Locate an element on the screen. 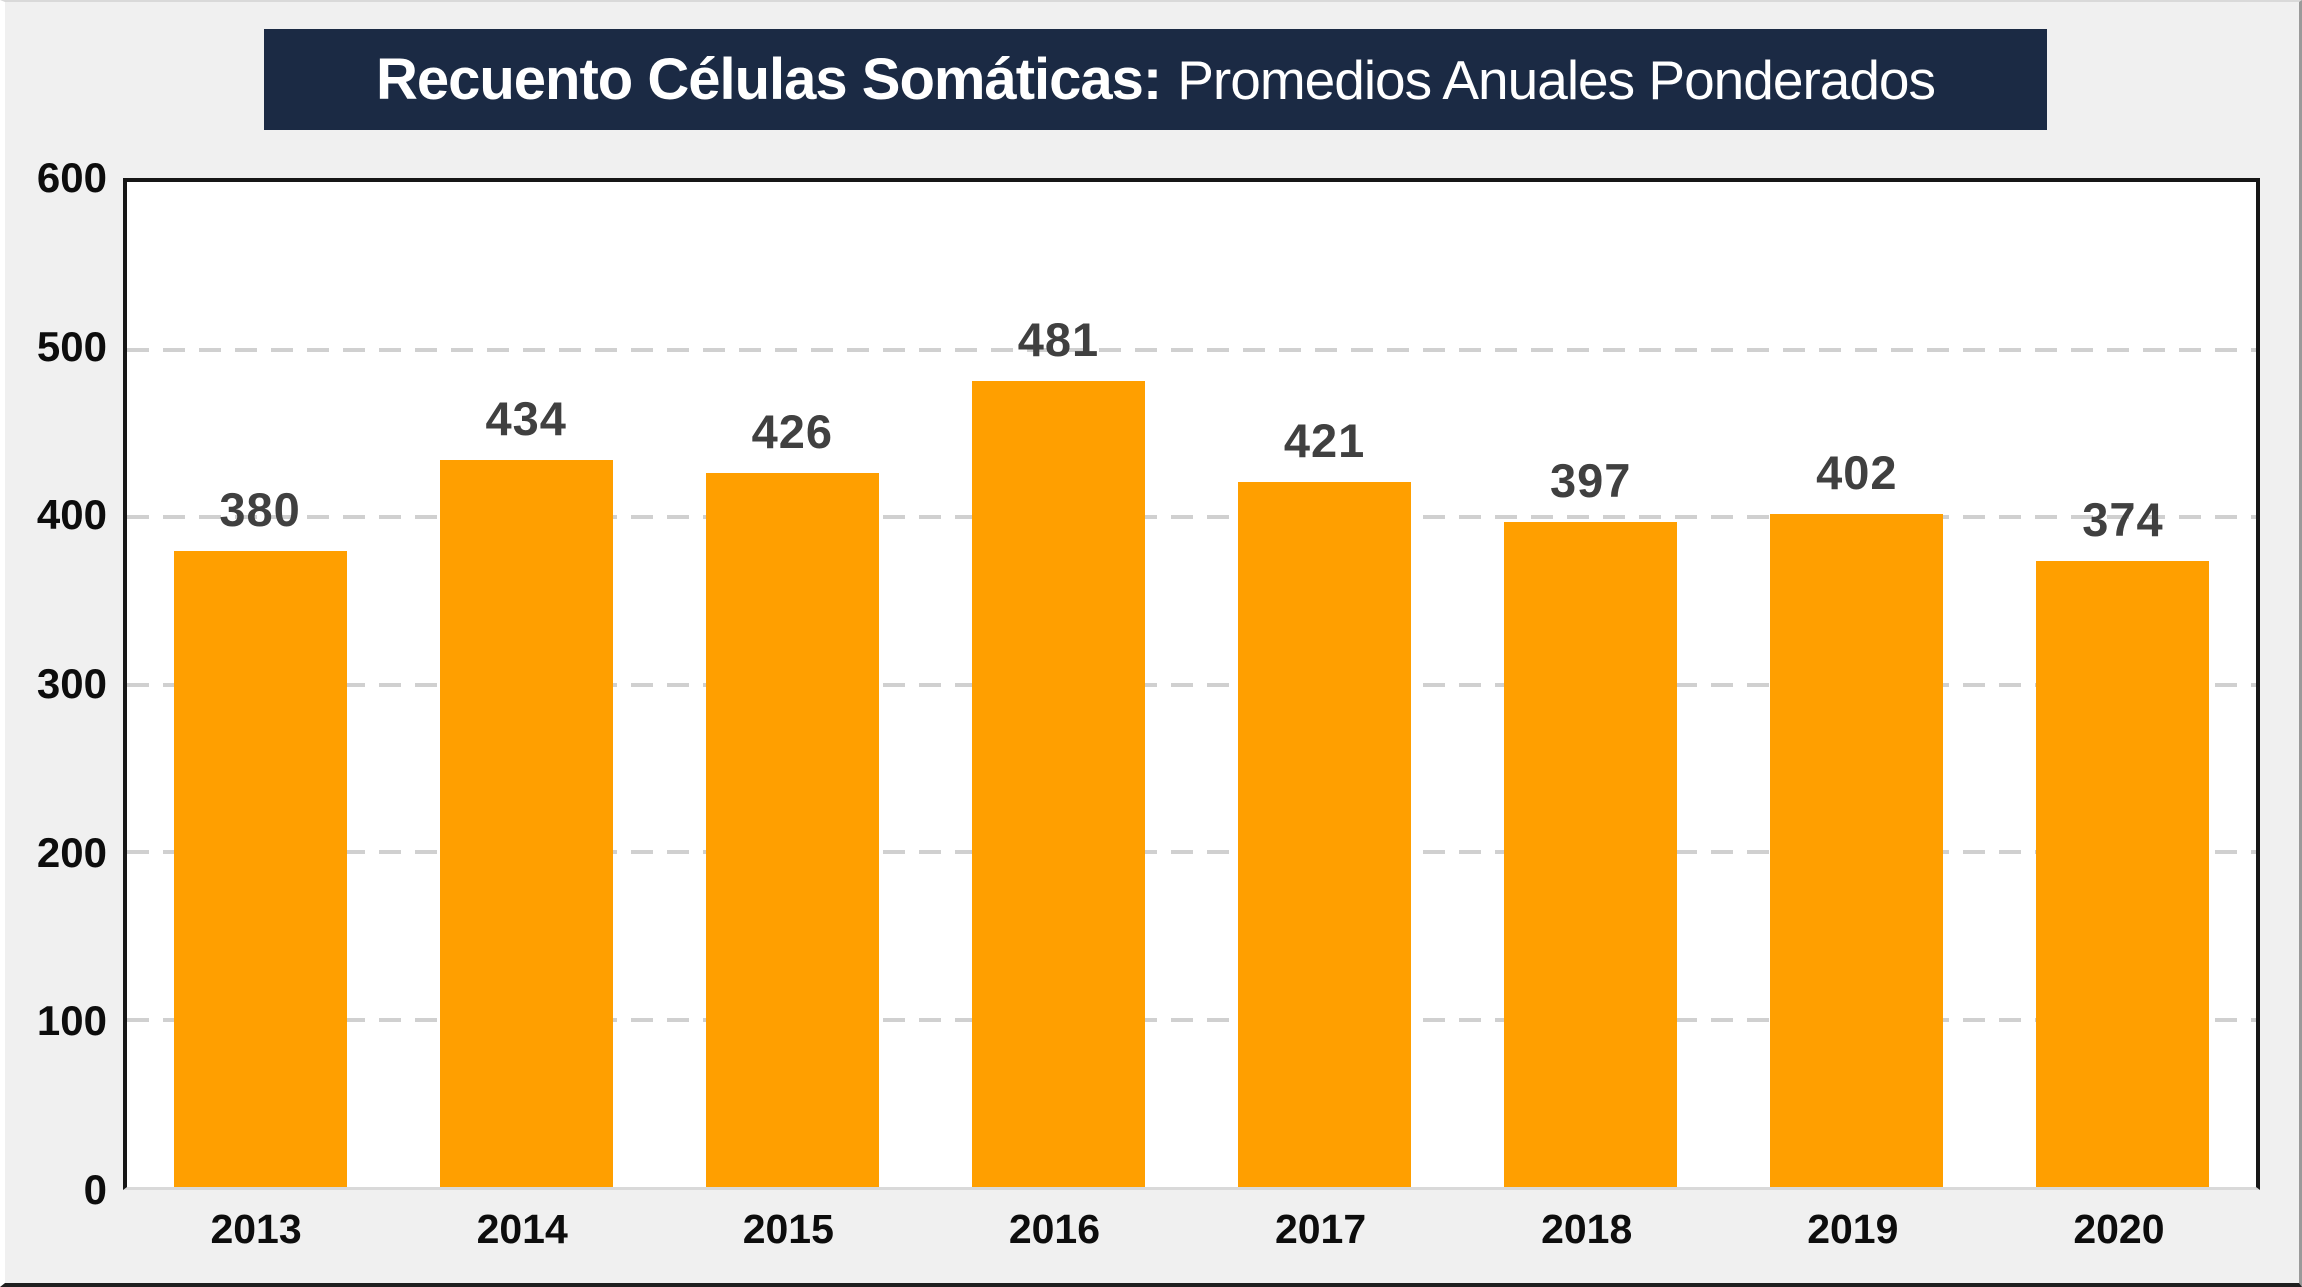 This screenshot has height=1287, width=2302. bar-2016 is located at coordinates (1058, 784).